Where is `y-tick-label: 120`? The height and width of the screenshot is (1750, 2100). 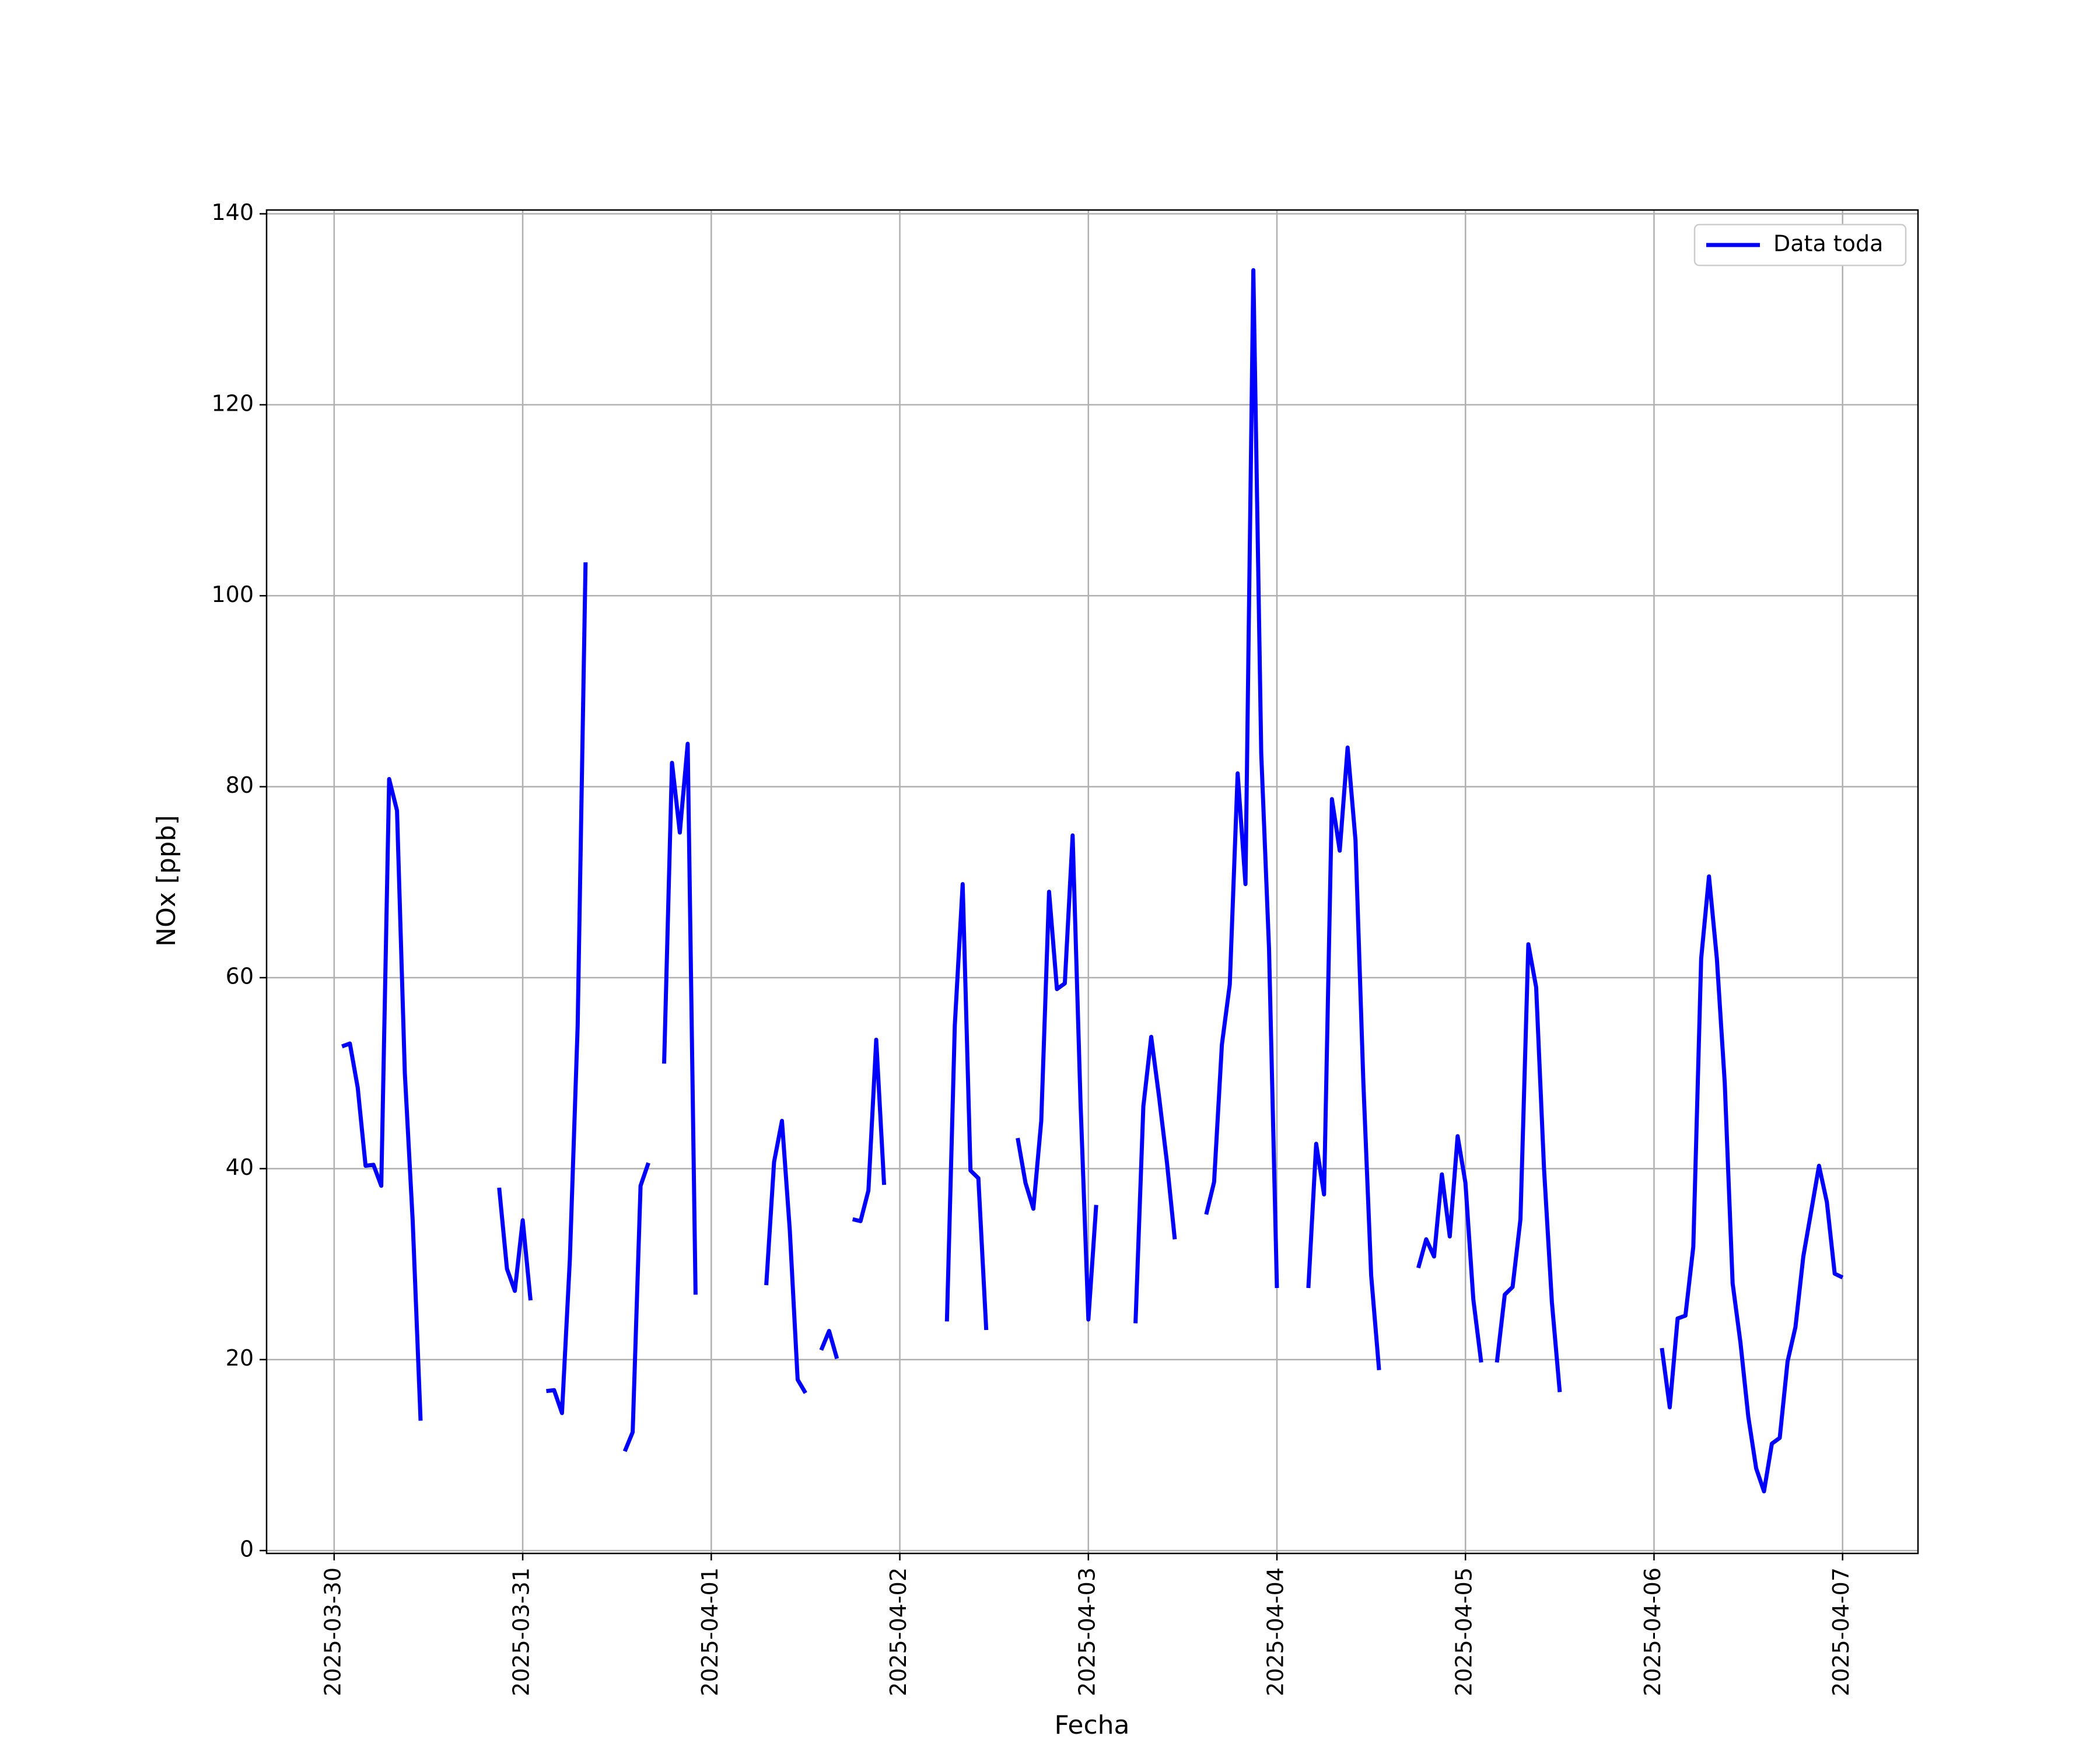 y-tick-label: 120 is located at coordinates (232, 403).